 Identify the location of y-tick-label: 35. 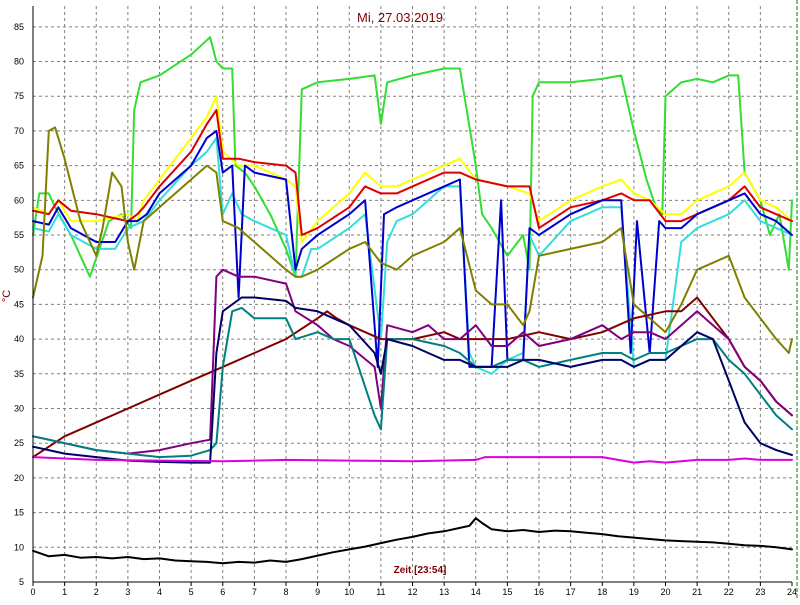
(19, 374).